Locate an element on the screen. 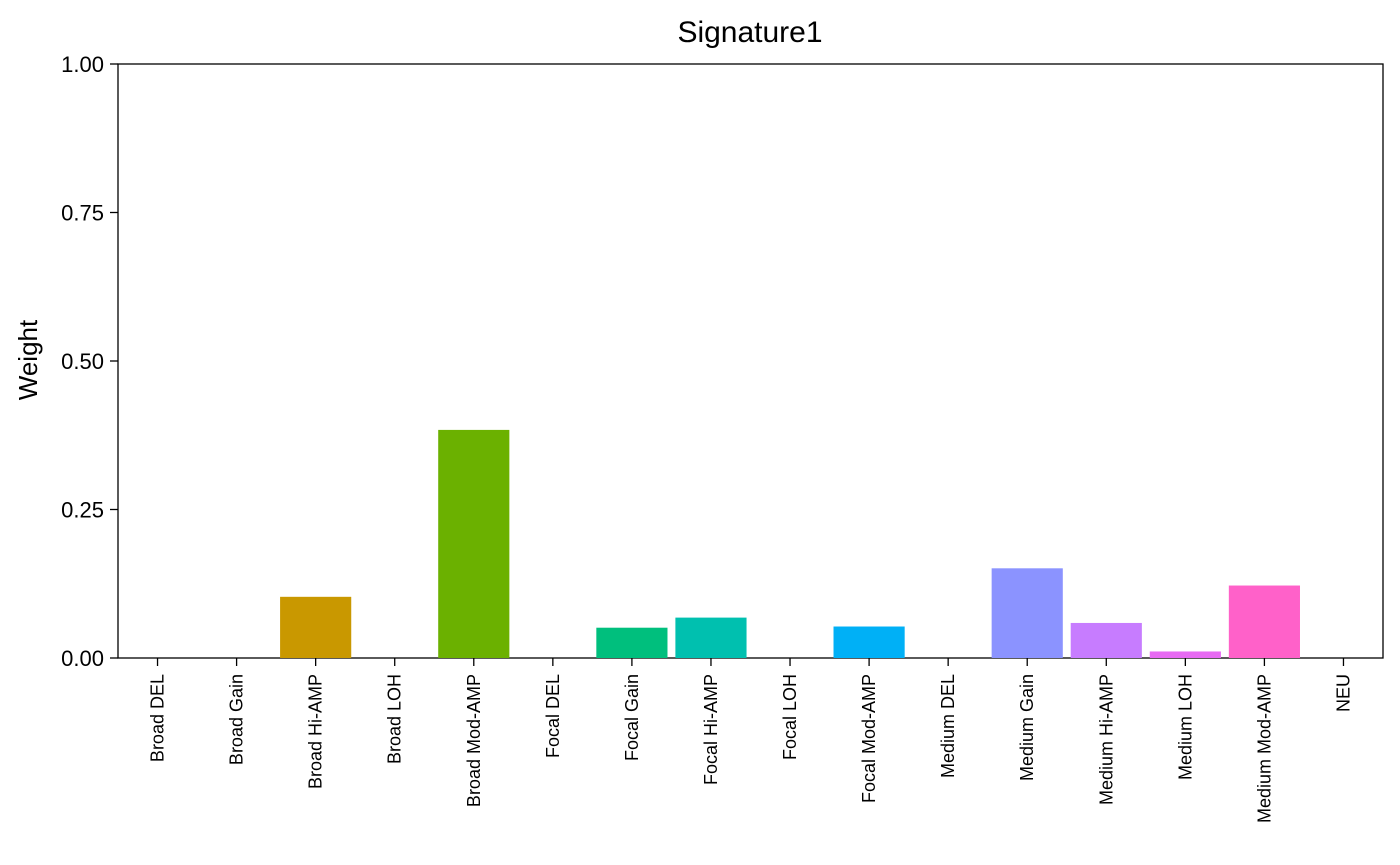 This screenshot has width=1400, height=865. chart-title: Signature1 is located at coordinates (749, 32).